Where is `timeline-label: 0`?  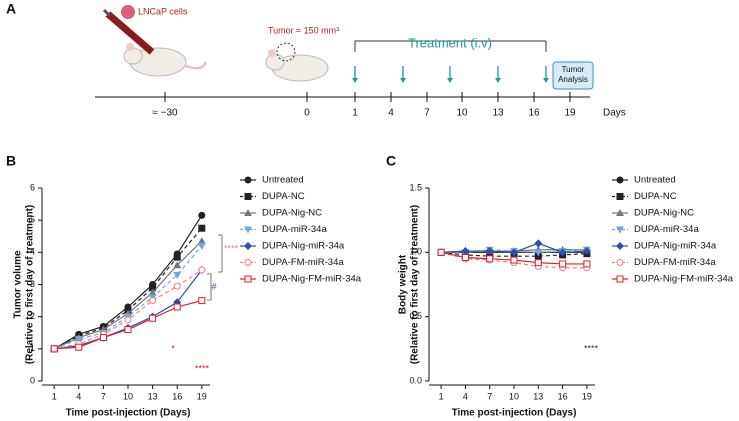
timeline-label: 0 is located at coordinates (307, 113).